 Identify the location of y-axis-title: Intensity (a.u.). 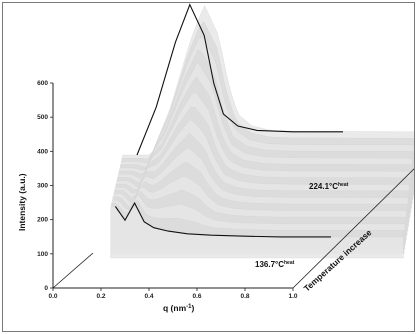
(22, 202).